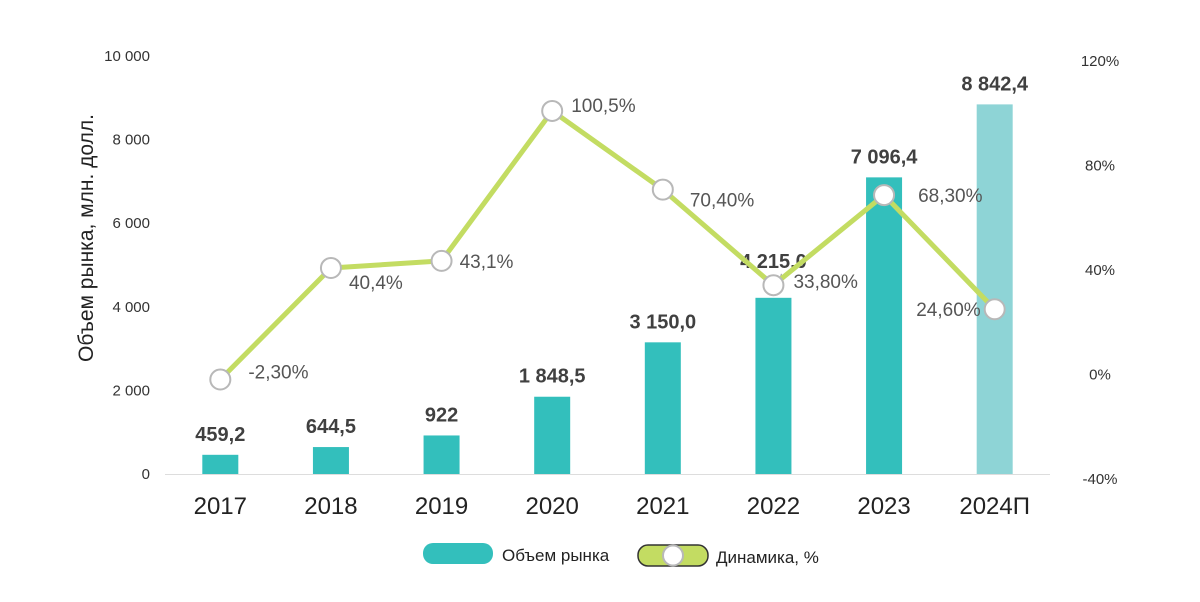  What do you see at coordinates (773, 506) in the screenshot?
I see `x-tick-label: 2022` at bounding box center [773, 506].